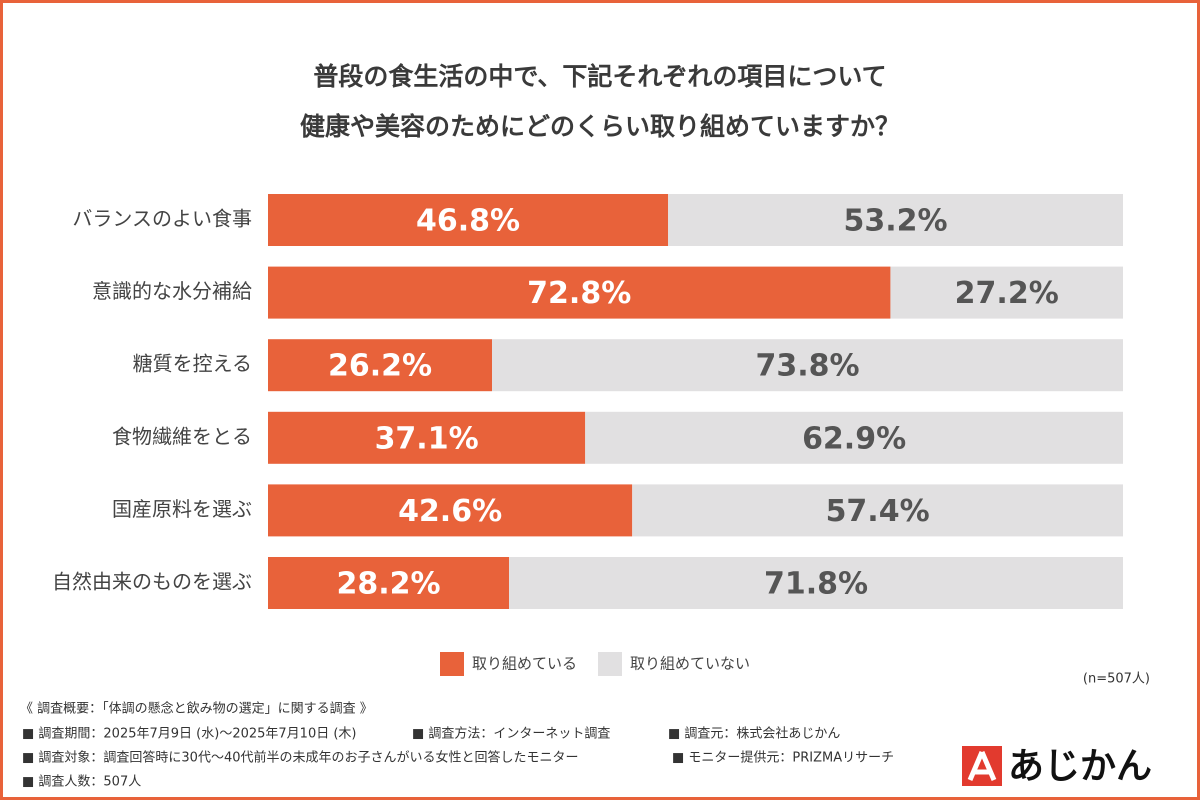 The image size is (1200, 800). I want to click on logo-text: あじかん, so click(1080, 766).